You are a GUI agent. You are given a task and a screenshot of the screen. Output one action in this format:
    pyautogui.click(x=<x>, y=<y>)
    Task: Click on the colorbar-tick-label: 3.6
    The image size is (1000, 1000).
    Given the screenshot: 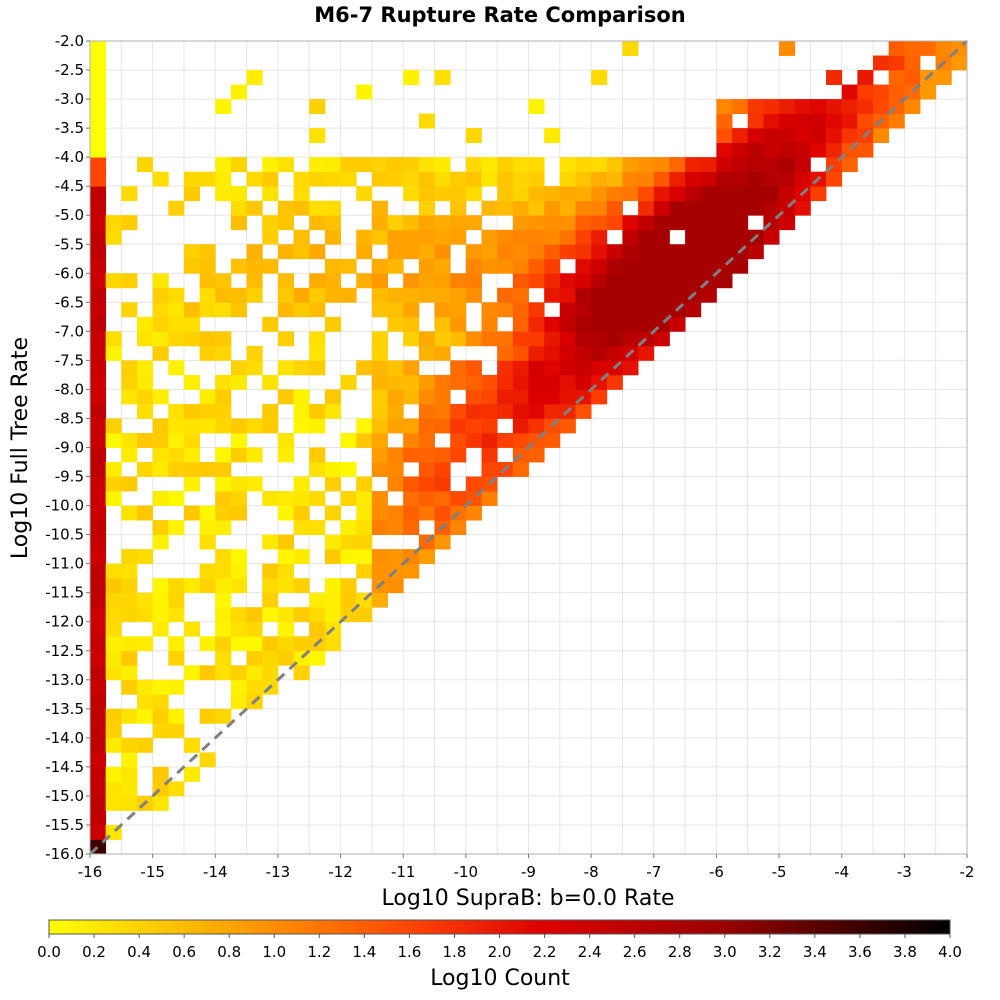 What is the action you would take?
    pyautogui.click(x=860, y=952)
    